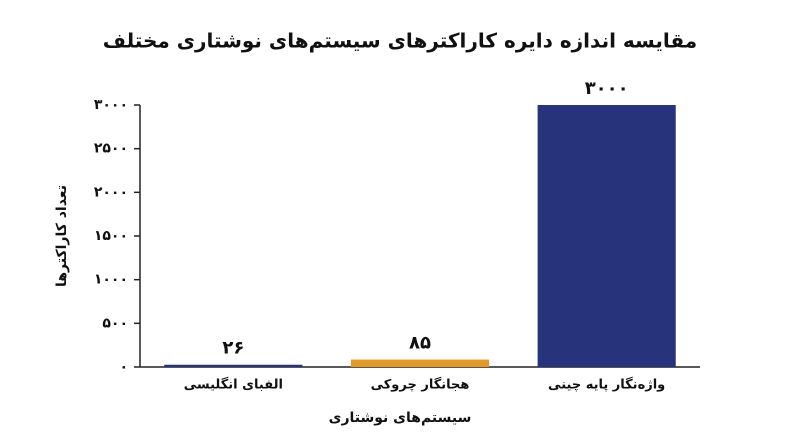  What do you see at coordinates (111, 280) in the screenshot?
I see `y-tick-label: ۱۰۰۰` at bounding box center [111, 280].